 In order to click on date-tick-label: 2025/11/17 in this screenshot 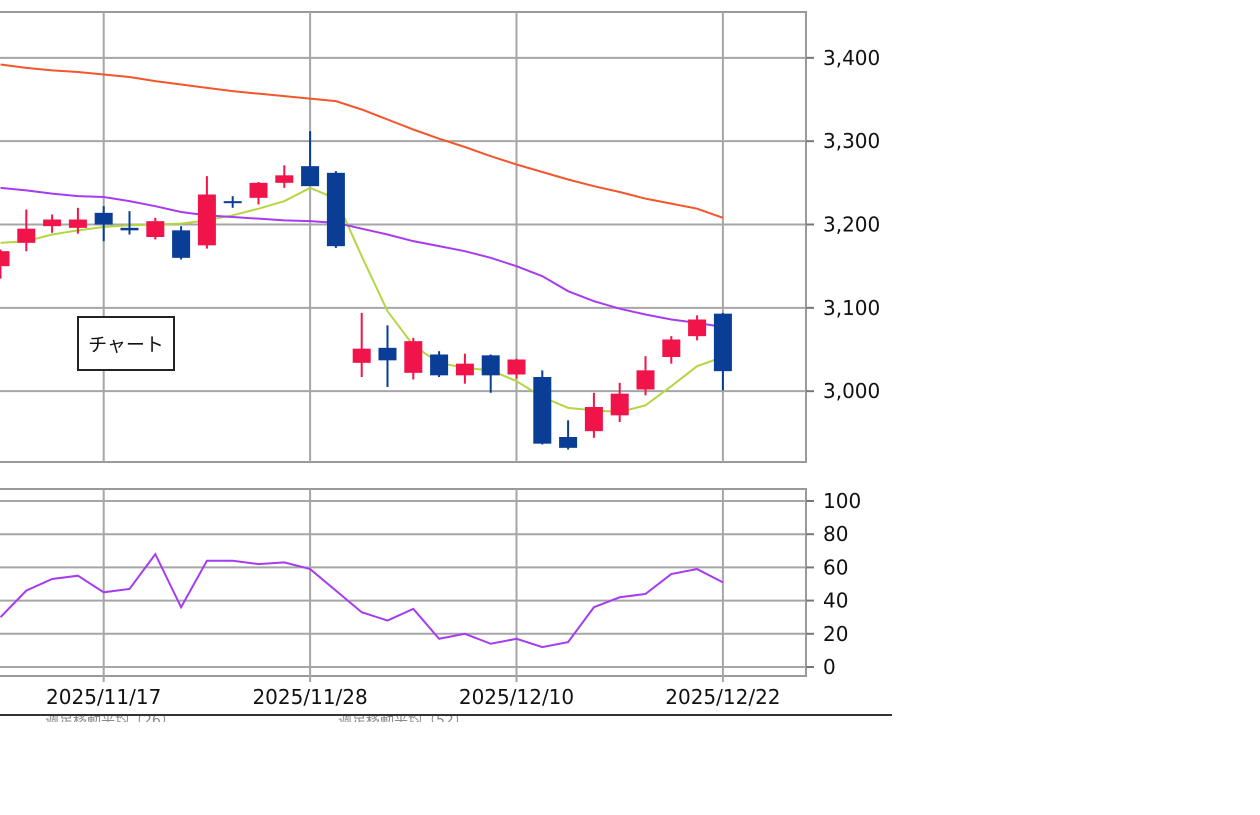, I will do `click(103, 697)`.